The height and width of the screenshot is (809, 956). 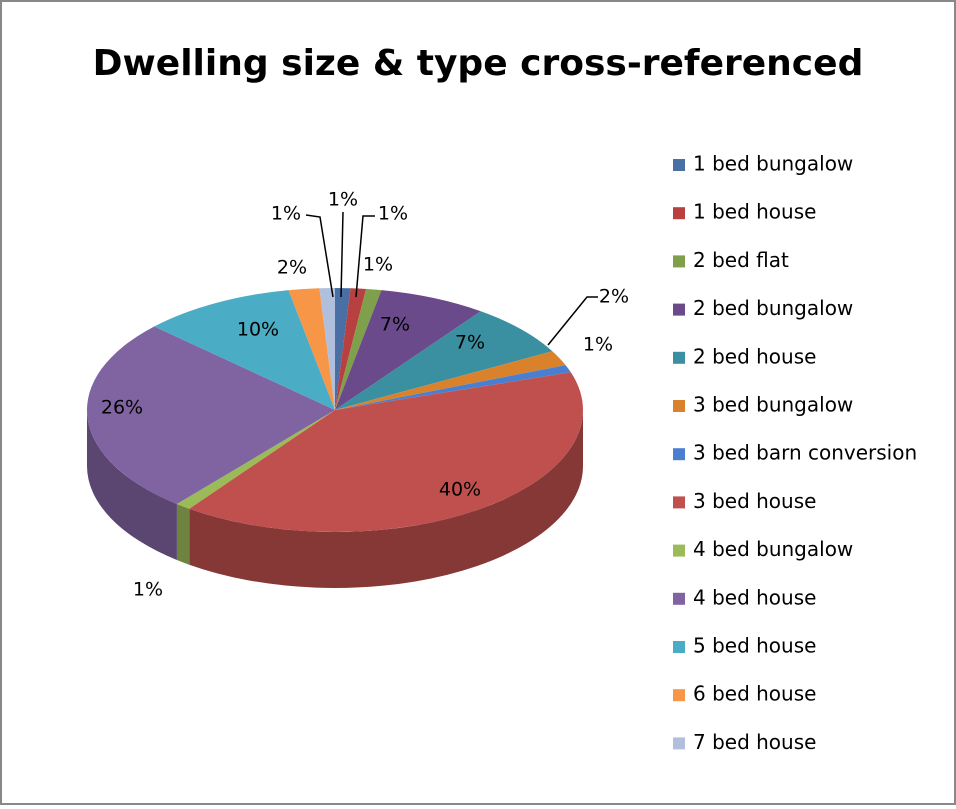 What do you see at coordinates (460, 490) in the screenshot?
I see `data-label: 40%` at bounding box center [460, 490].